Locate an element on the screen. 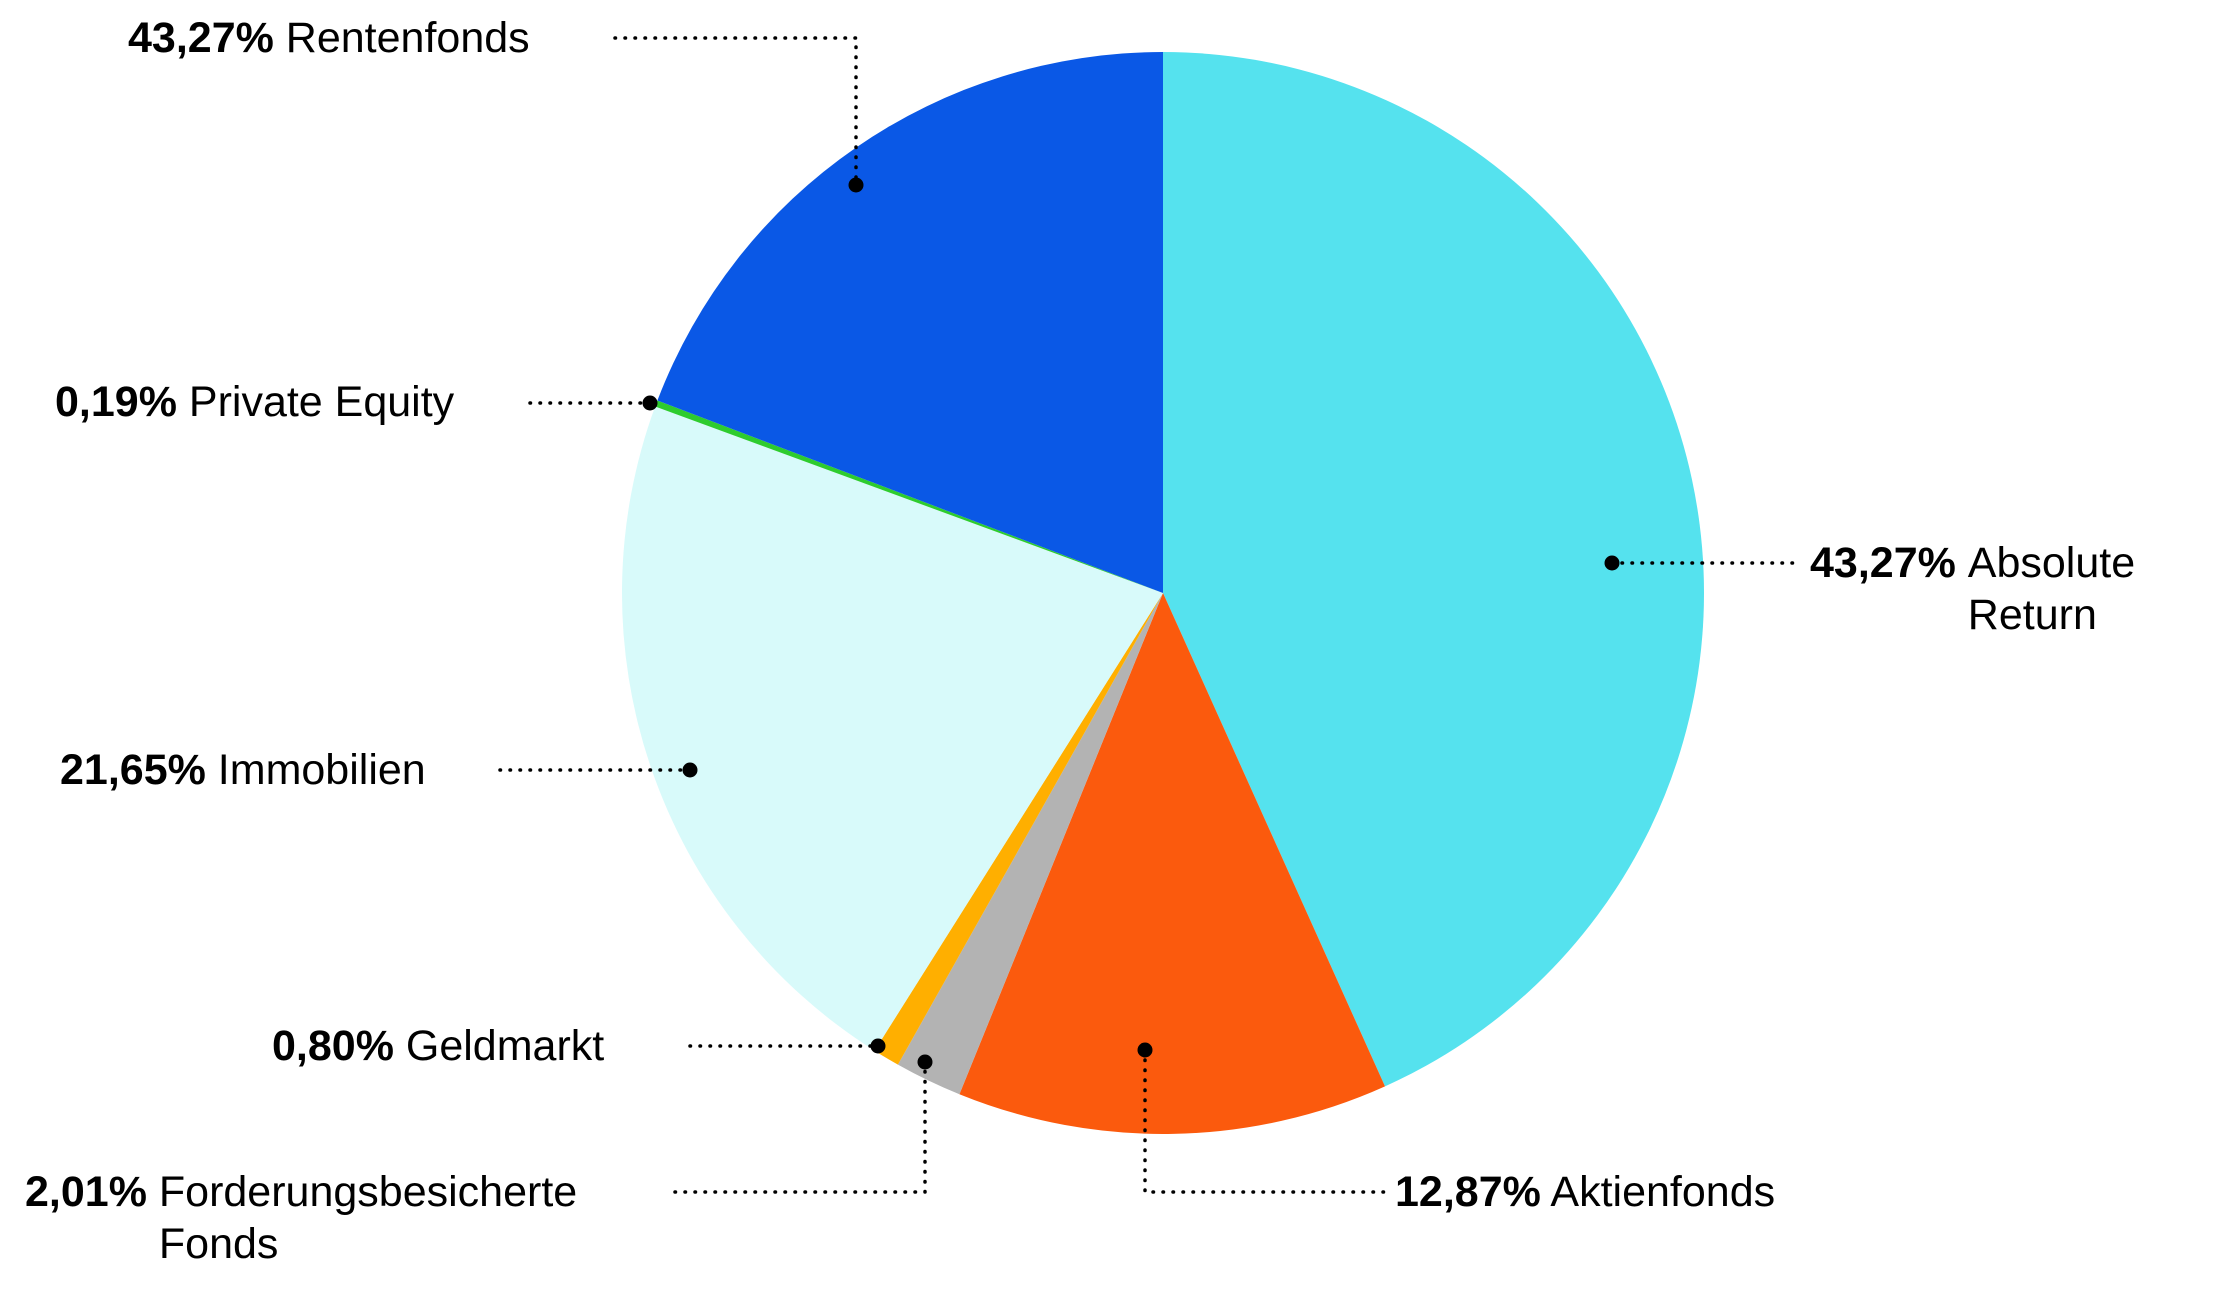 This screenshot has height=1292, width=2213. label-forderungsbesicherte-percent: 2,01% is located at coordinates (86, 1192).